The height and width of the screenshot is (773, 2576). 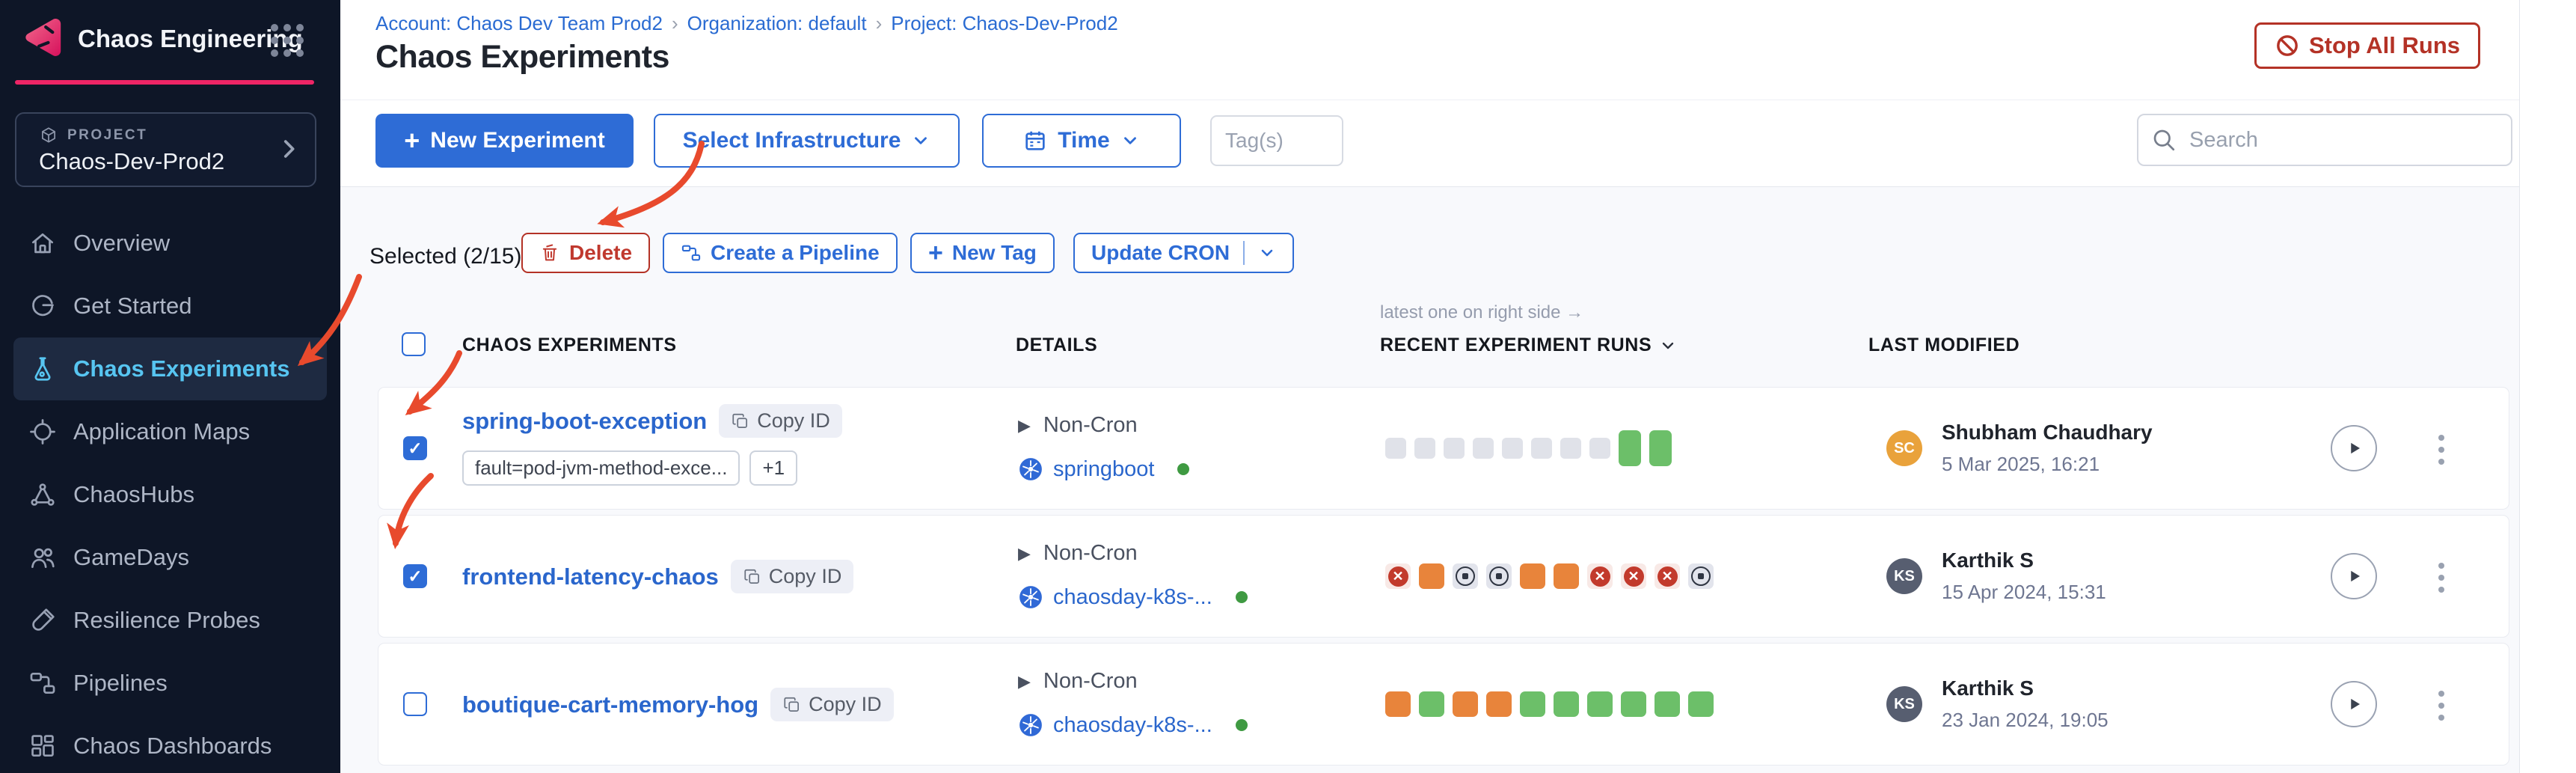 I want to click on scrollbar-gutter, so click(x=2547, y=386).